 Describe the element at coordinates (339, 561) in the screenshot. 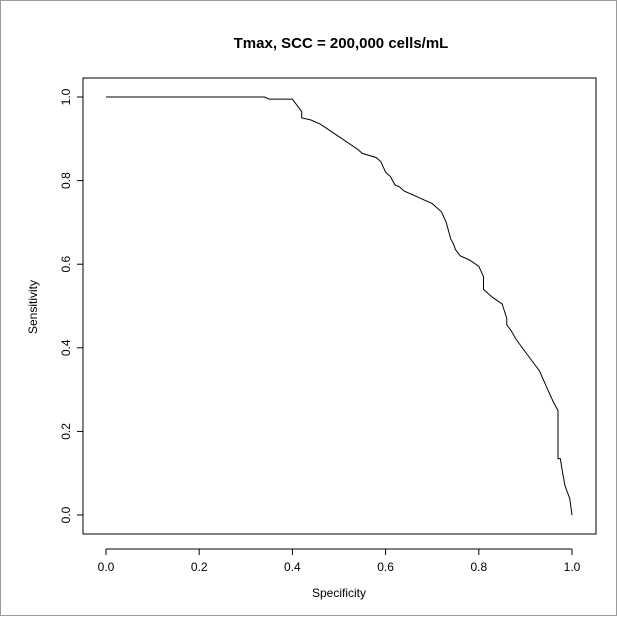

I see `x-axis: 0.0 0.2 0.4 0.6 0.8 1.0` at that location.